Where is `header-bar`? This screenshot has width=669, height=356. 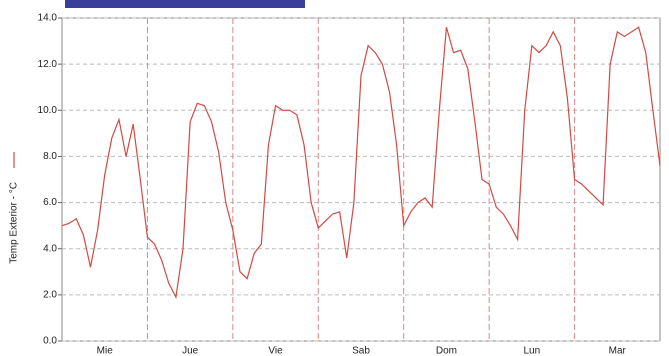 header-bar is located at coordinates (185, 4).